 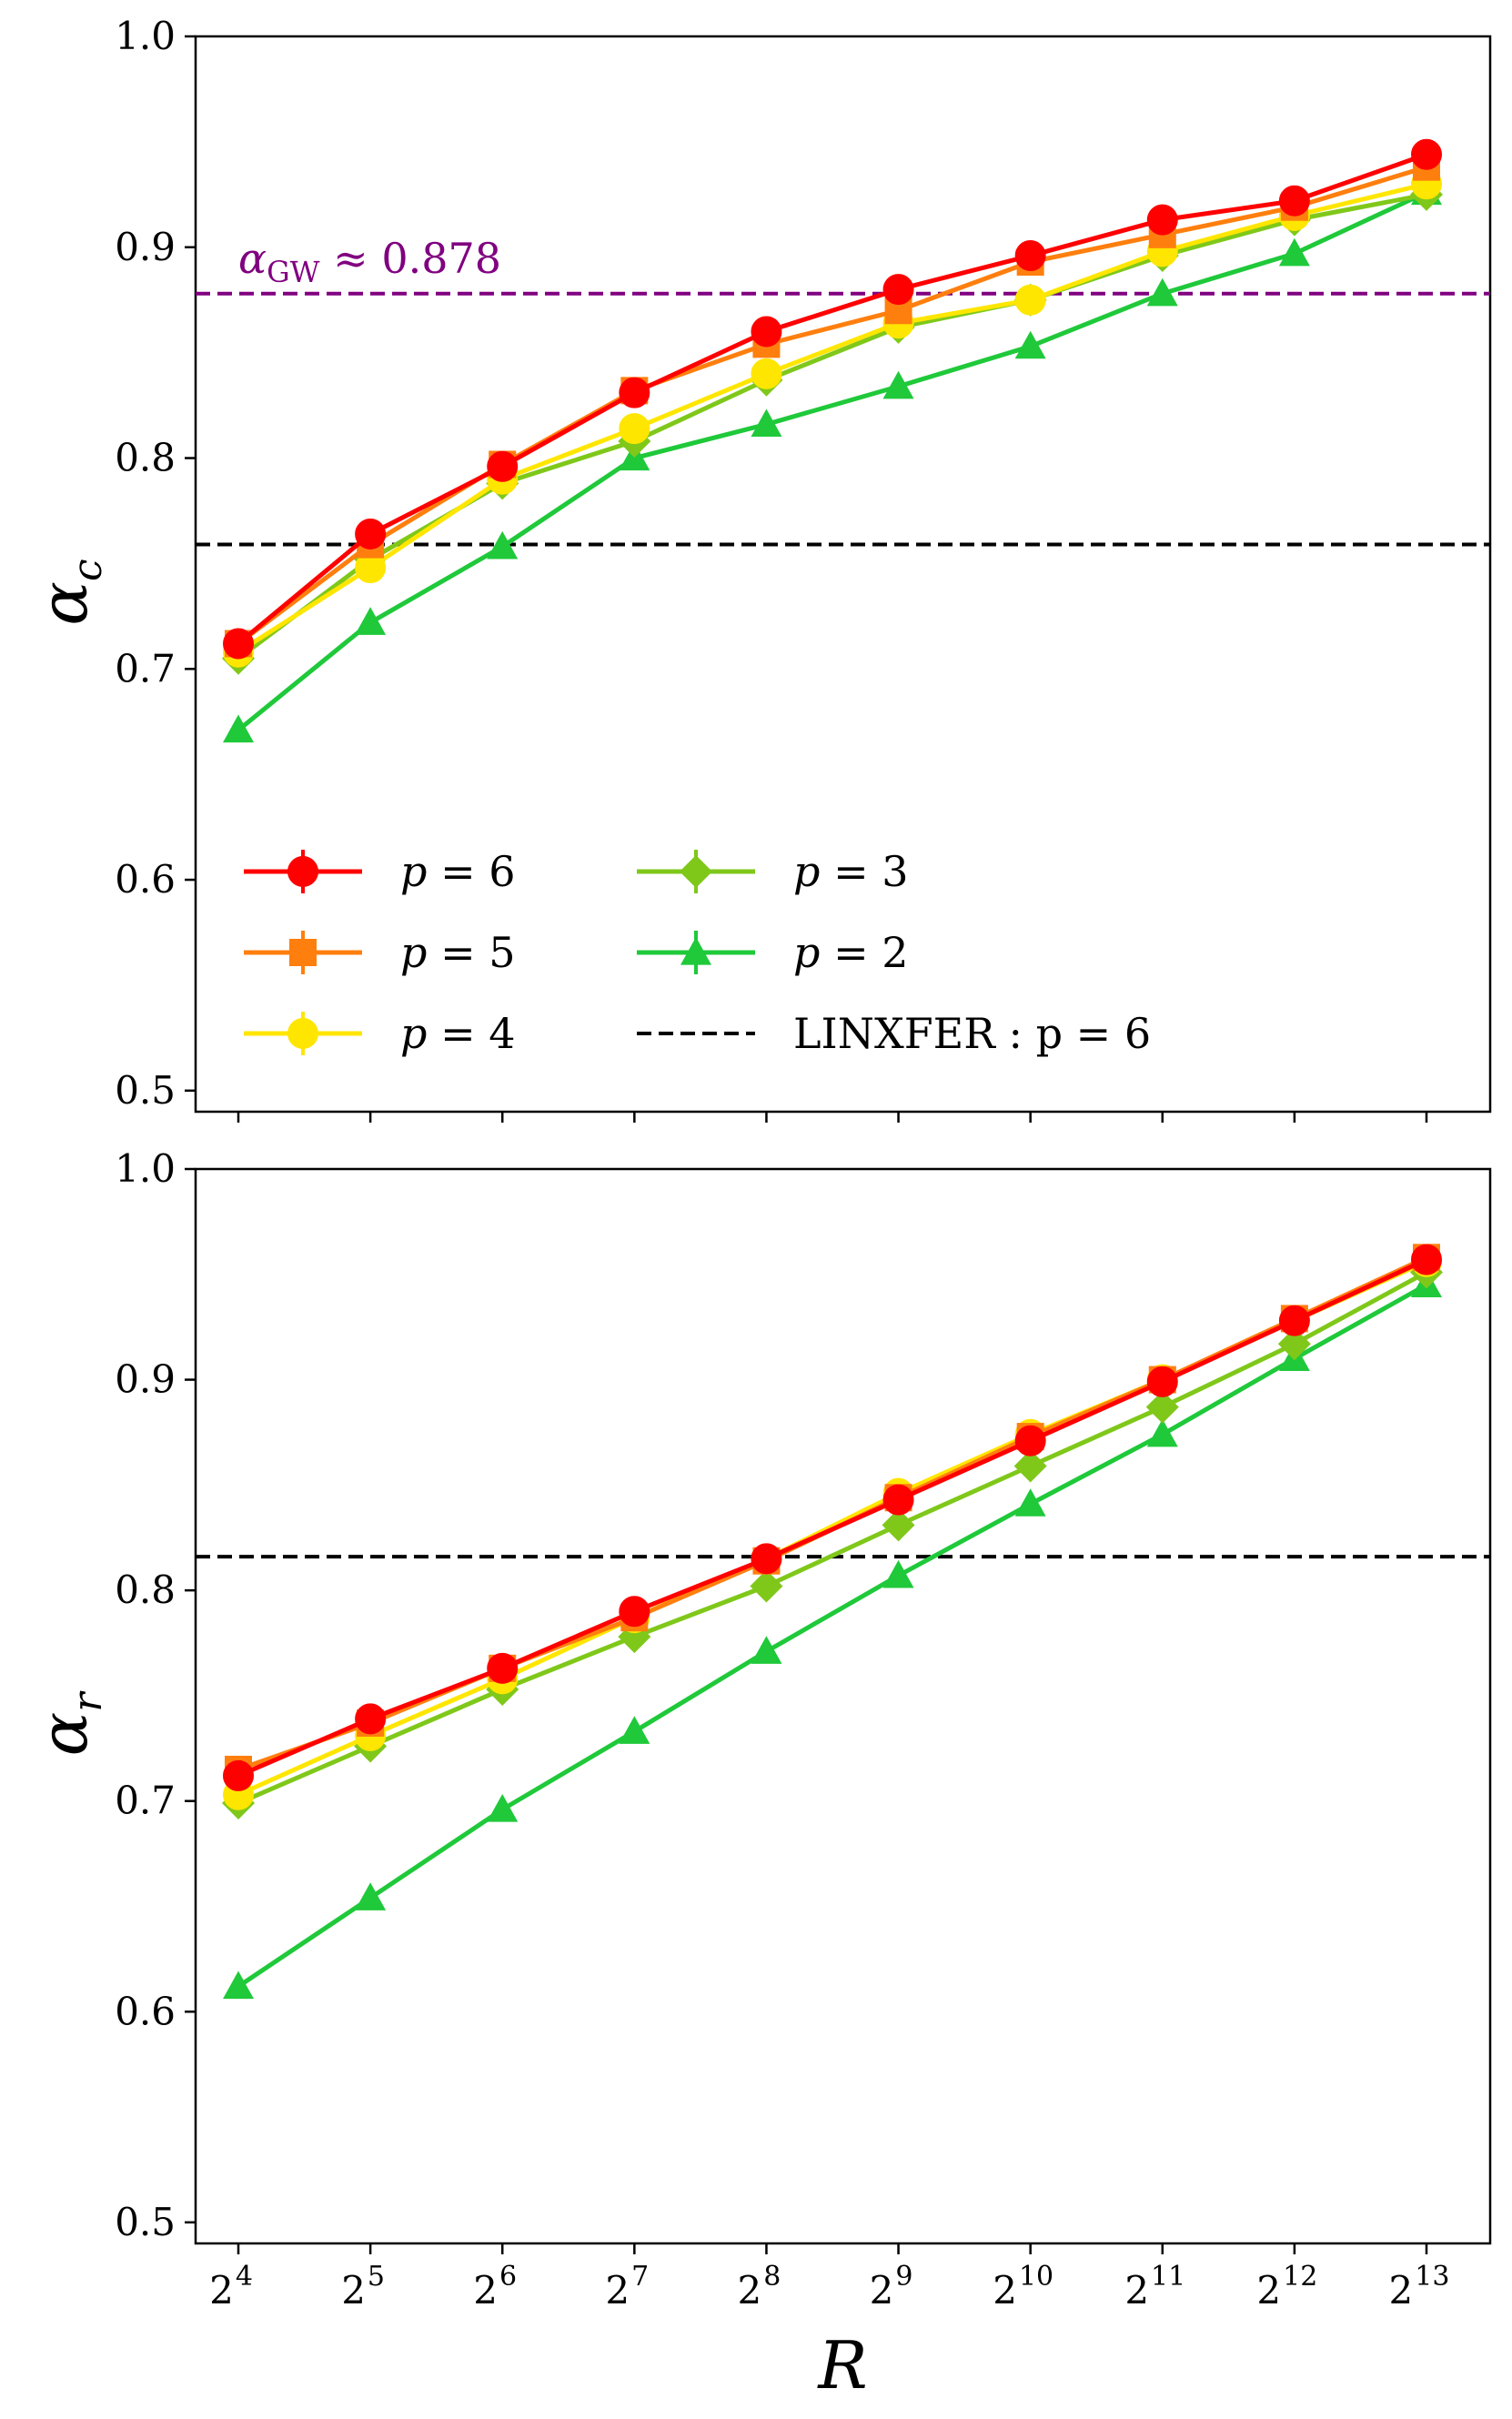 I want to click on alpha-gw-annotation: αGW ≈ 0.878, so click(x=370, y=261).